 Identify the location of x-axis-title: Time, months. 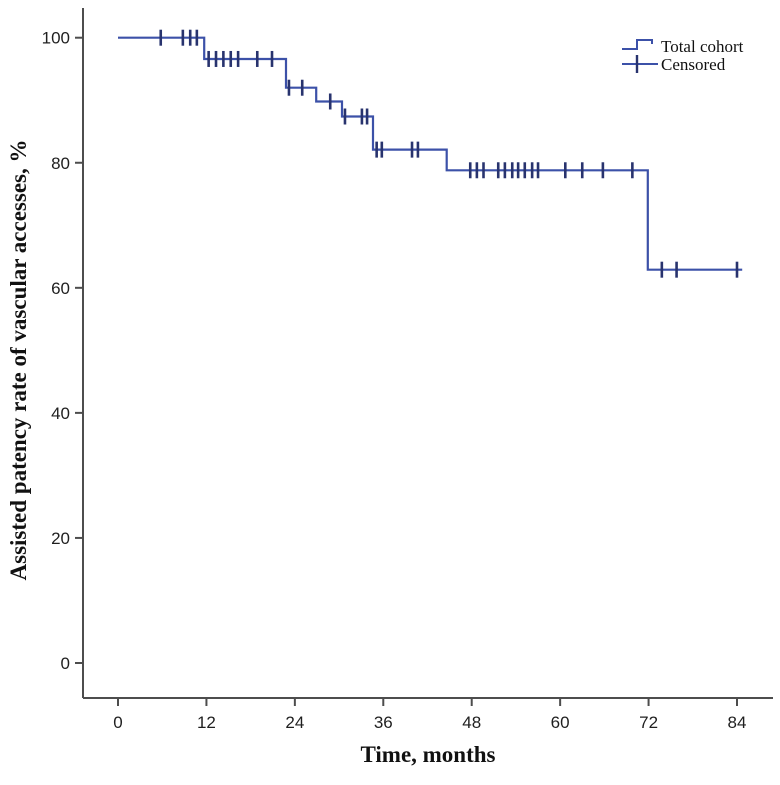
(427, 754).